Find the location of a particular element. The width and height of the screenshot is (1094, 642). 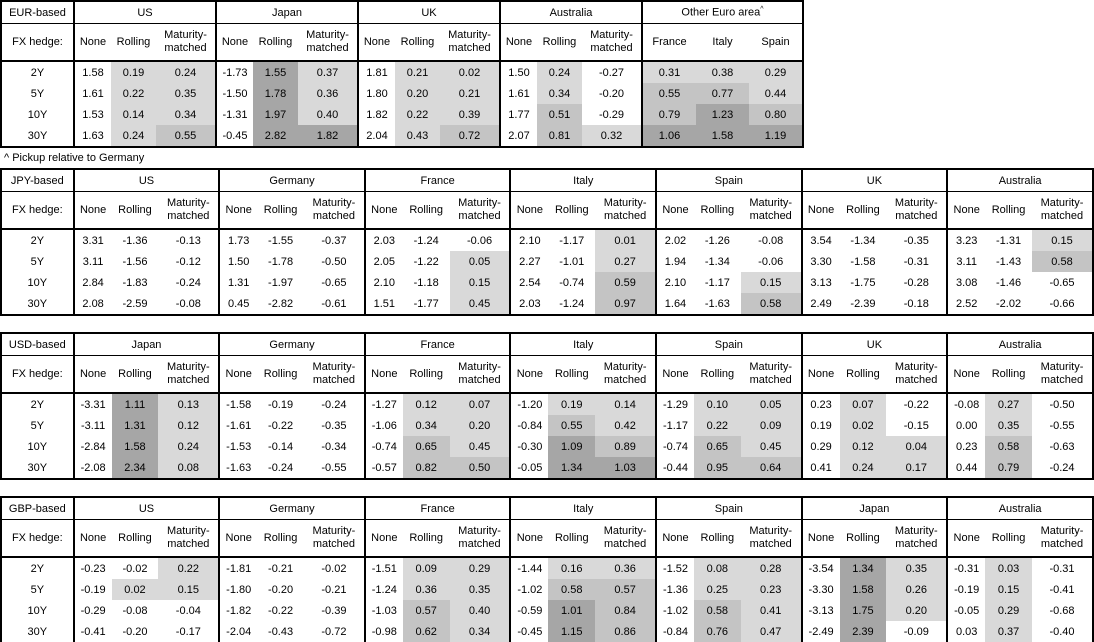

value-cell: -0.41 is located at coordinates (92, 631).